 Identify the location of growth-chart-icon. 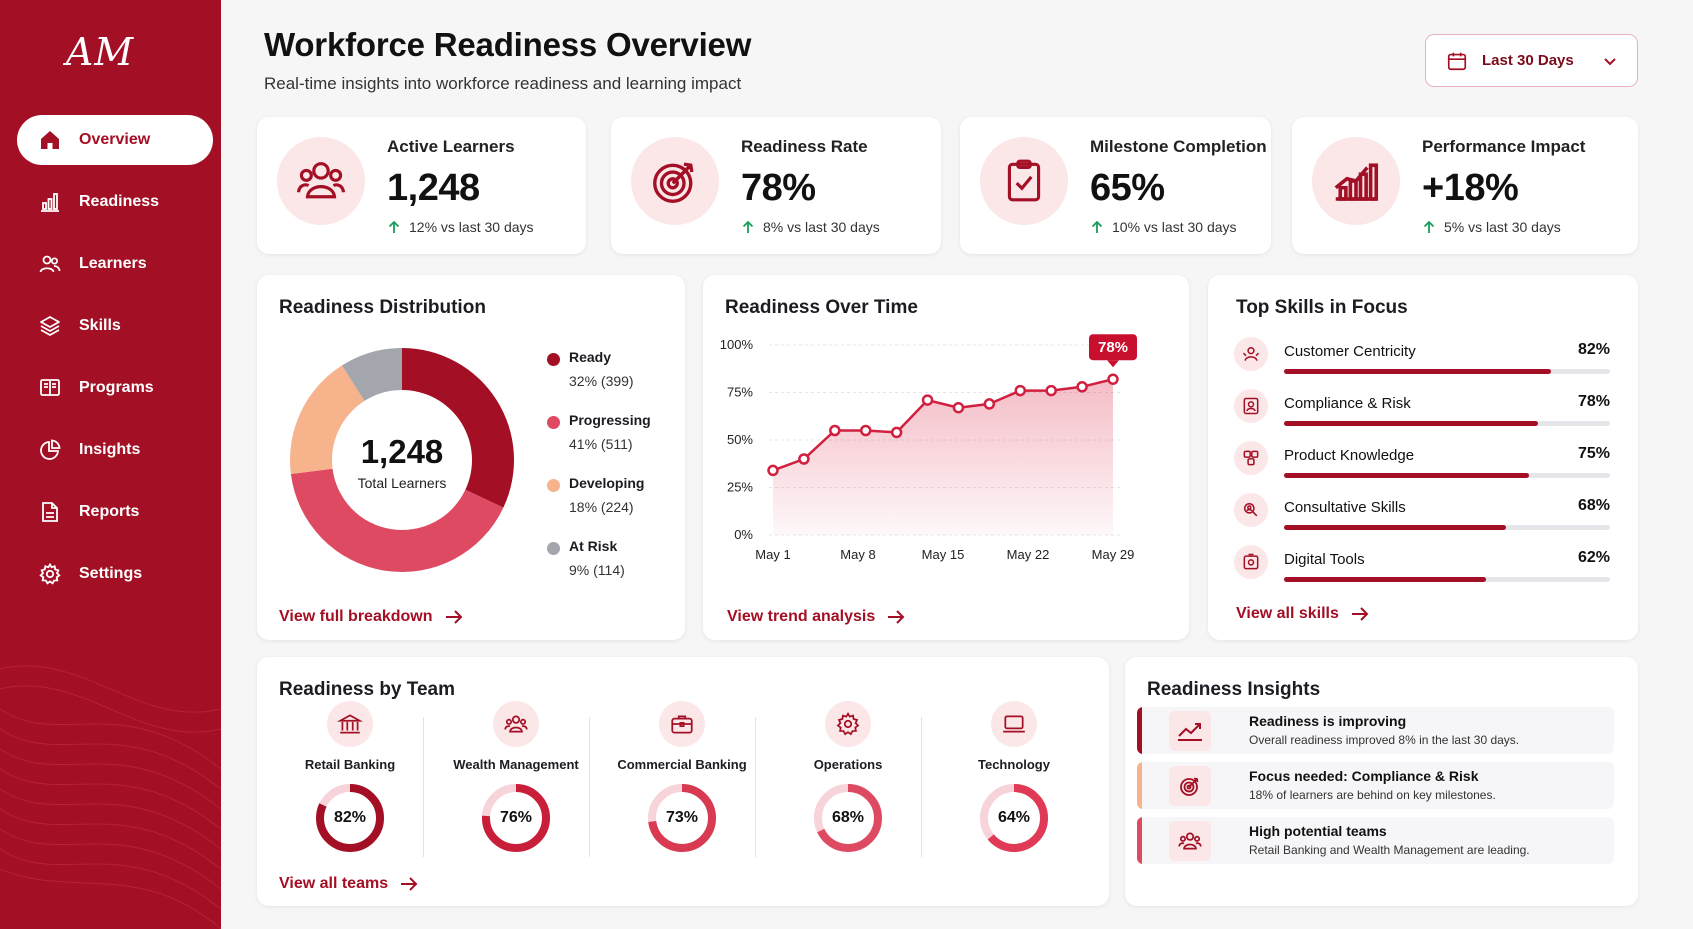
(1356, 181).